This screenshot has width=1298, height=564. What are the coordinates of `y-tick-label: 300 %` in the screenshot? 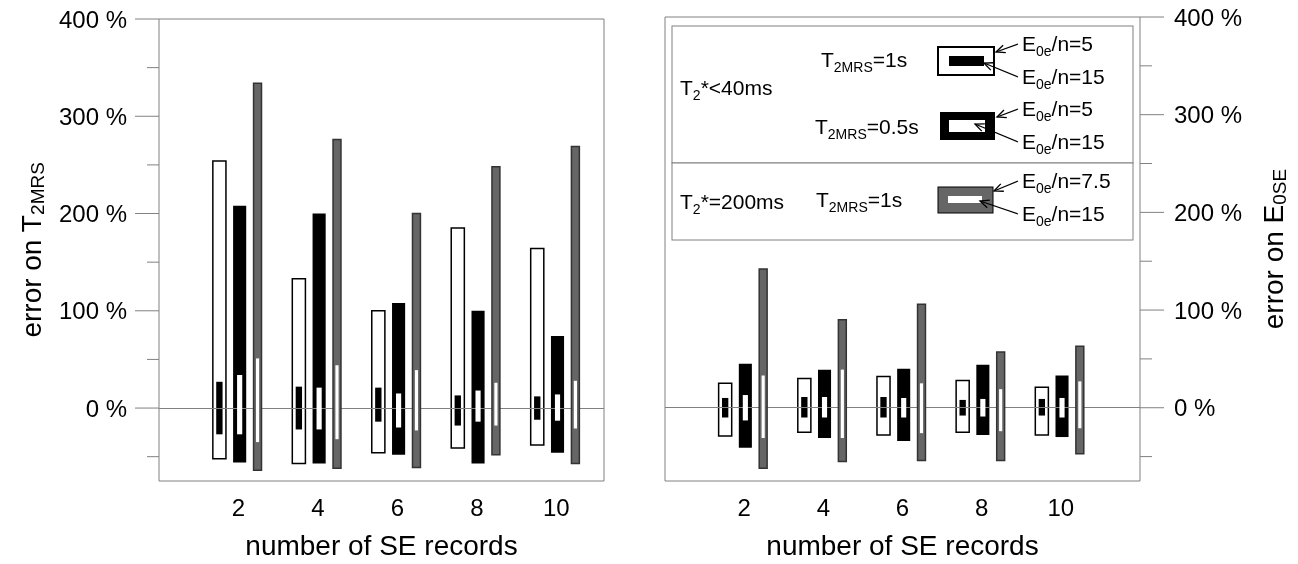 It's located at (92, 116).